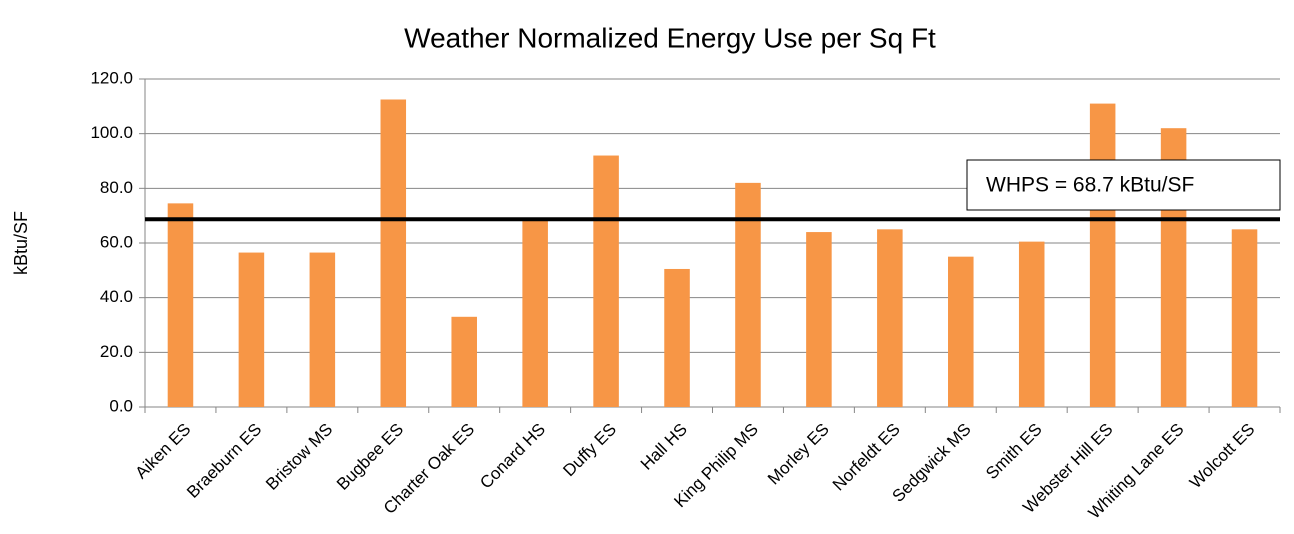 The image size is (1294, 534). Describe the element at coordinates (670, 37) in the screenshot. I see `chart-title: Weather Normalized Energy Use per Sq Ft` at that location.